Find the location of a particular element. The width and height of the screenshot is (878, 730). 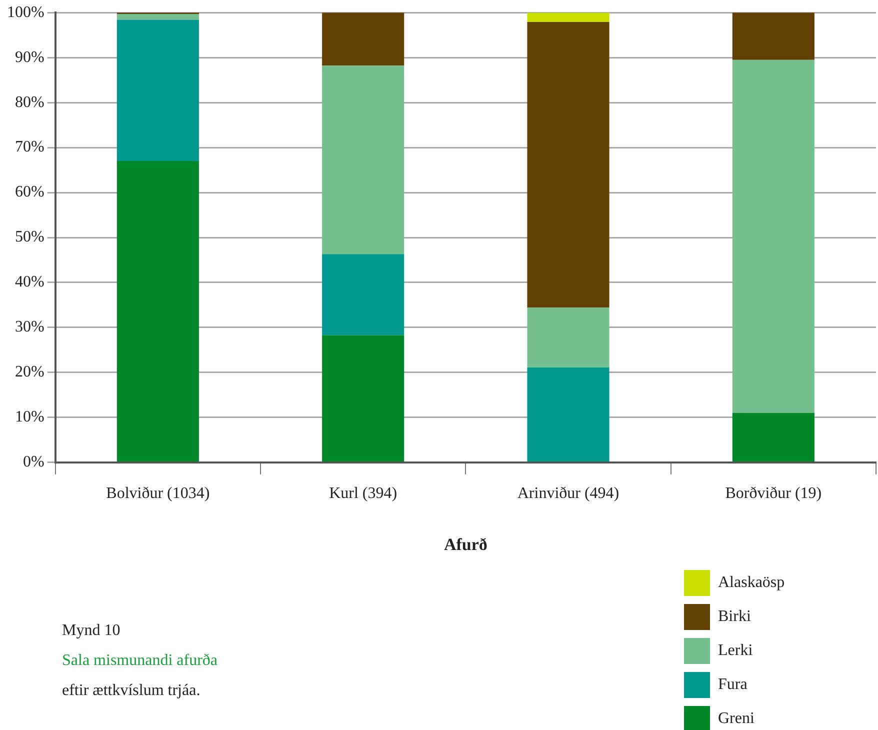

x-tick-label: Kurl (394) is located at coordinates (363, 493).